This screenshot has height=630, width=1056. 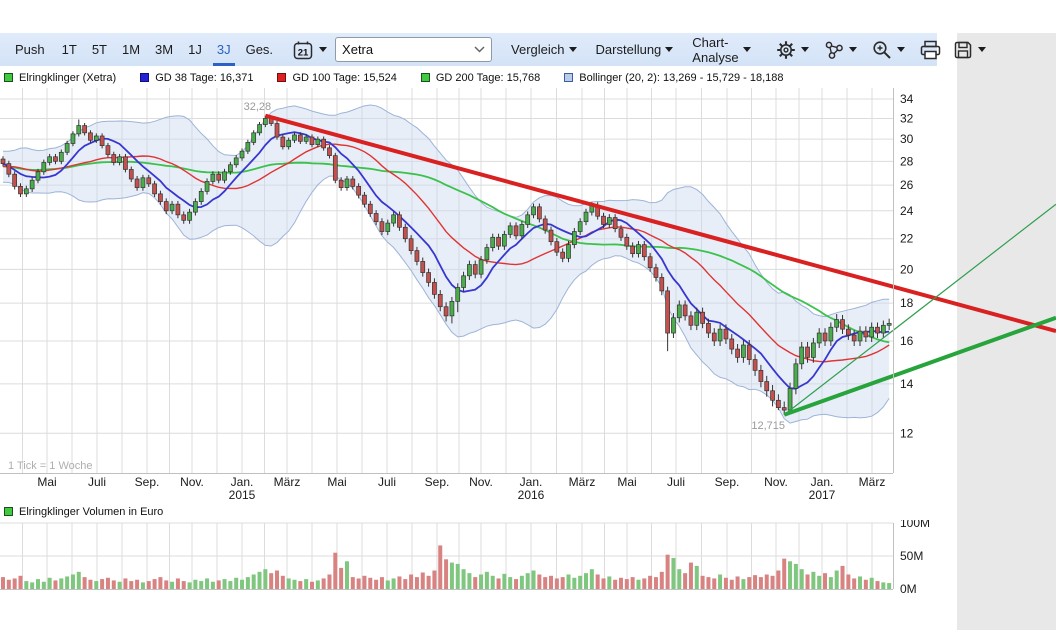 I want to click on svg-text: 20, so click(x=907, y=269).